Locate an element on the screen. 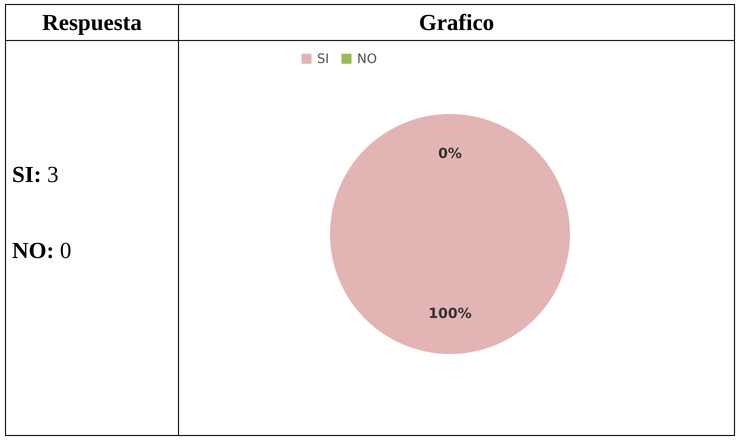  legend-label: NO is located at coordinates (367, 59).